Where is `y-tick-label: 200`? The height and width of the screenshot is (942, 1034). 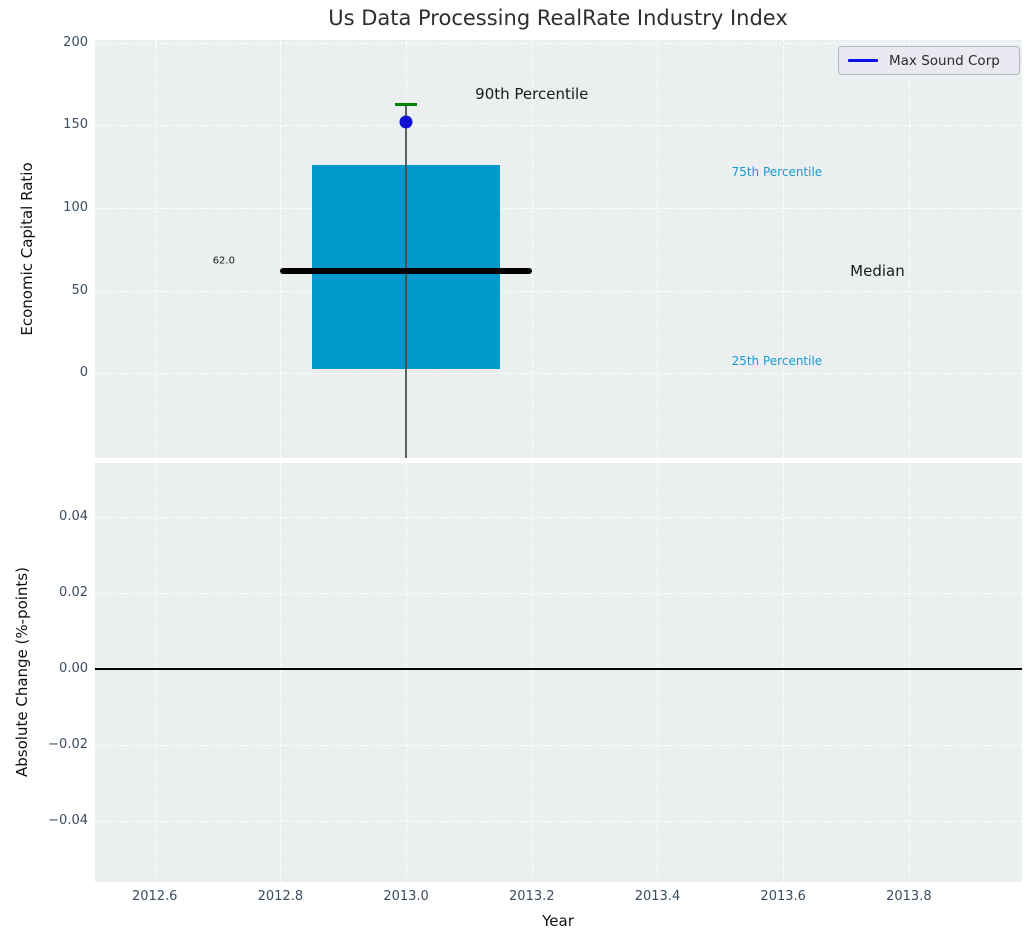 y-tick-label: 200 is located at coordinates (75, 42).